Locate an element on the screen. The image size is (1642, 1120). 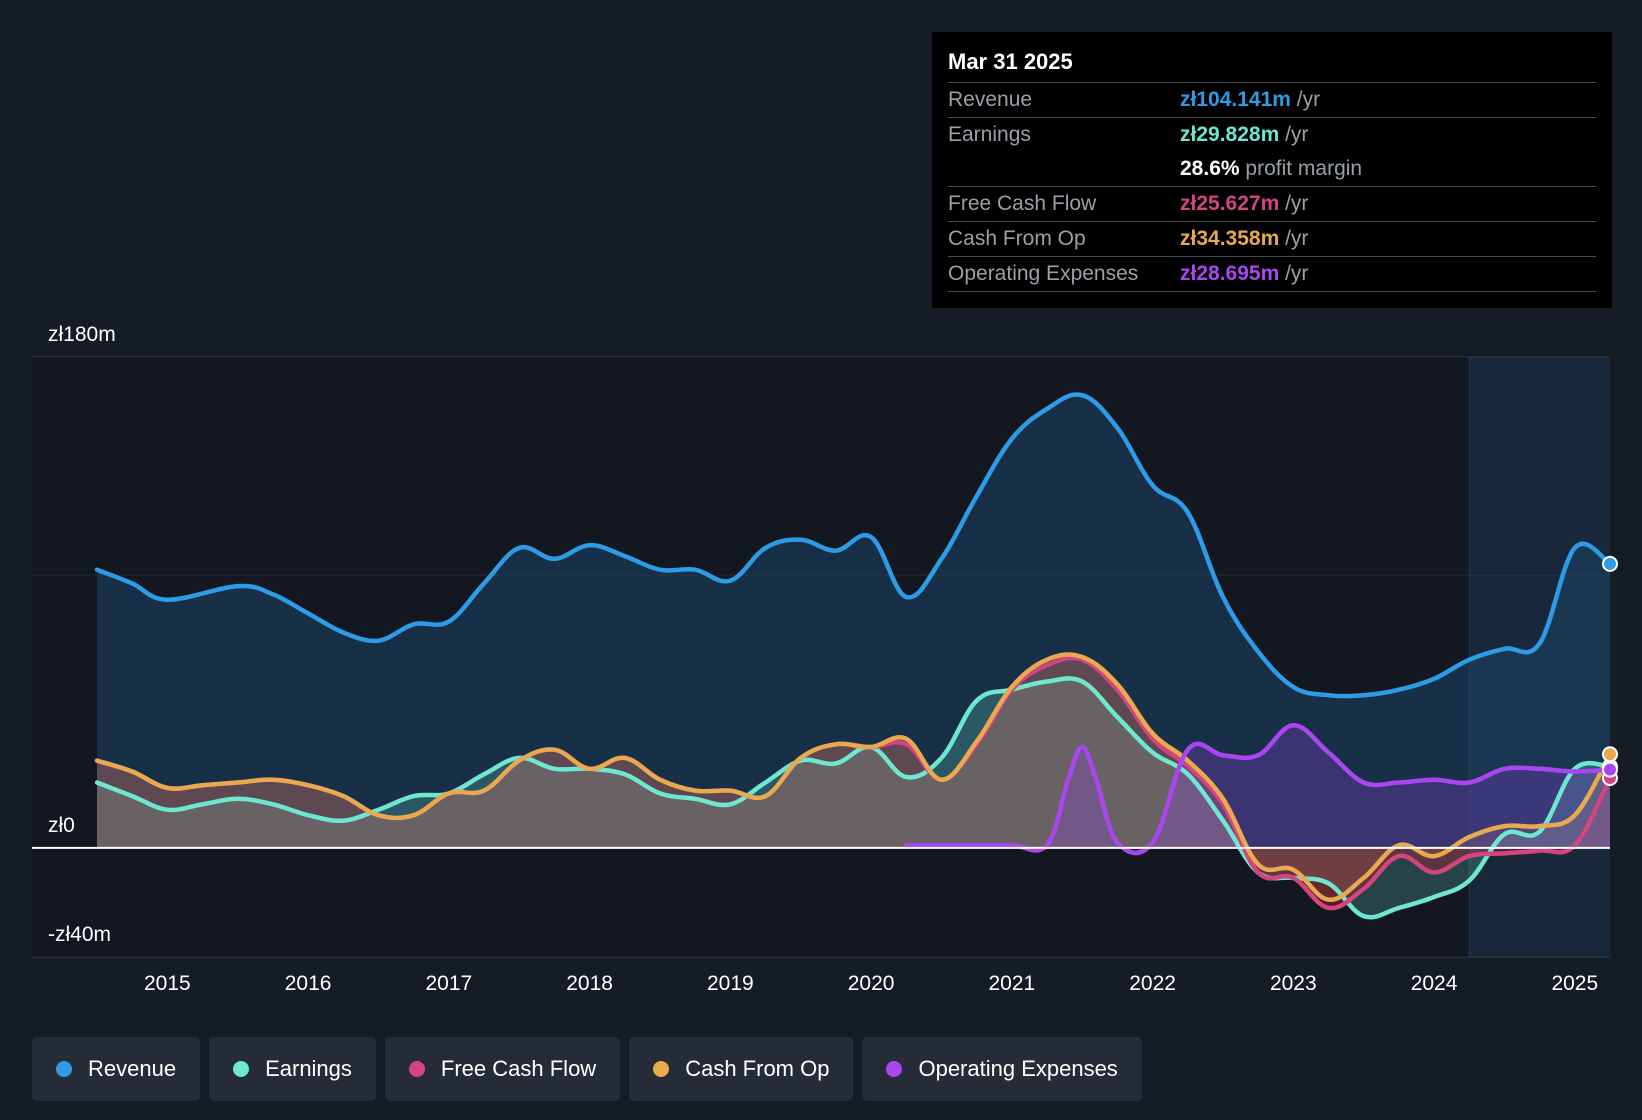
tooltip-value: 28.6% profit margin is located at coordinates (1271, 169).